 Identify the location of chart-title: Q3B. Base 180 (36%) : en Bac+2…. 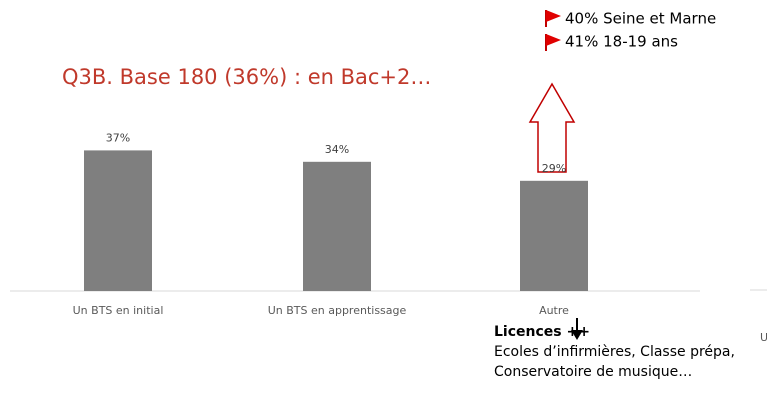
(246, 77).